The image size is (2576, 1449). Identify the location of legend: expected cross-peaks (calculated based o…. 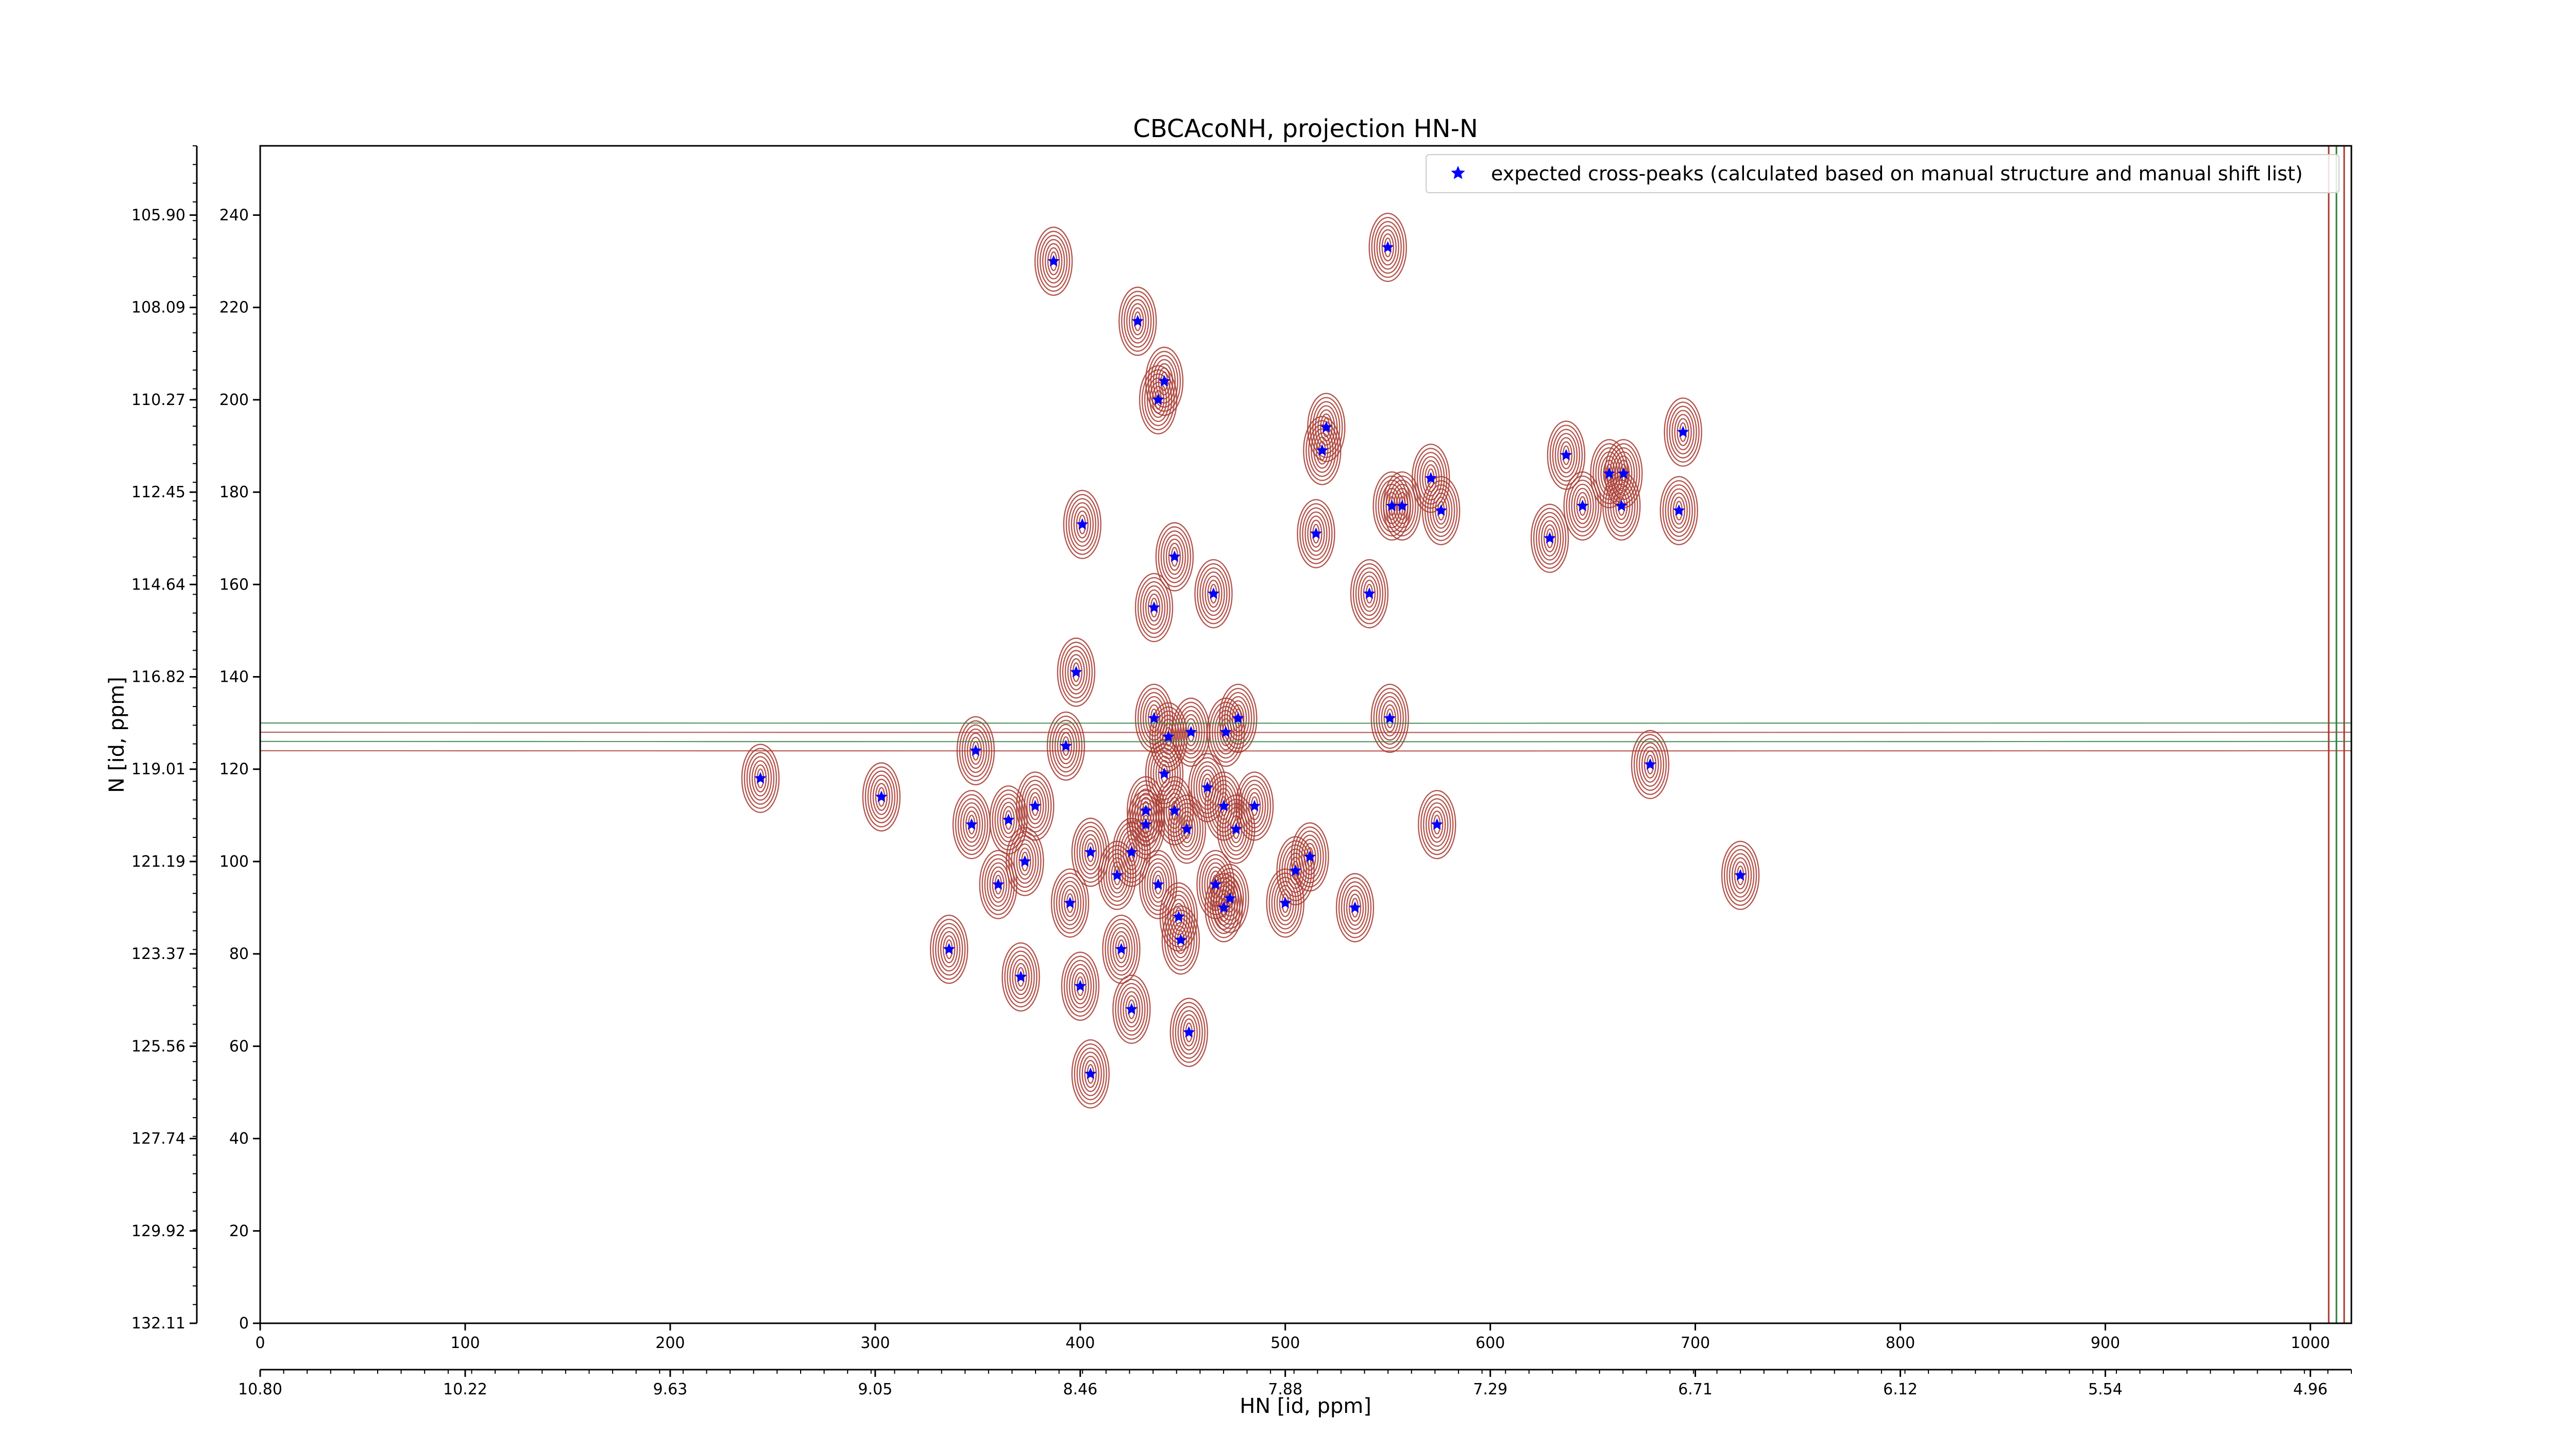
(1883, 173).